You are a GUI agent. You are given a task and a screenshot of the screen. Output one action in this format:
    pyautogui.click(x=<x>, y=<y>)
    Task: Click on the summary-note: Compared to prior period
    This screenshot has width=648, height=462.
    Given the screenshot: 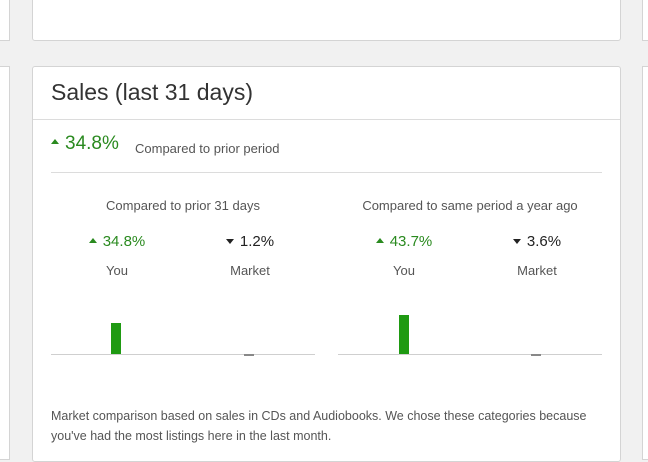 What is the action you would take?
    pyautogui.click(x=207, y=148)
    